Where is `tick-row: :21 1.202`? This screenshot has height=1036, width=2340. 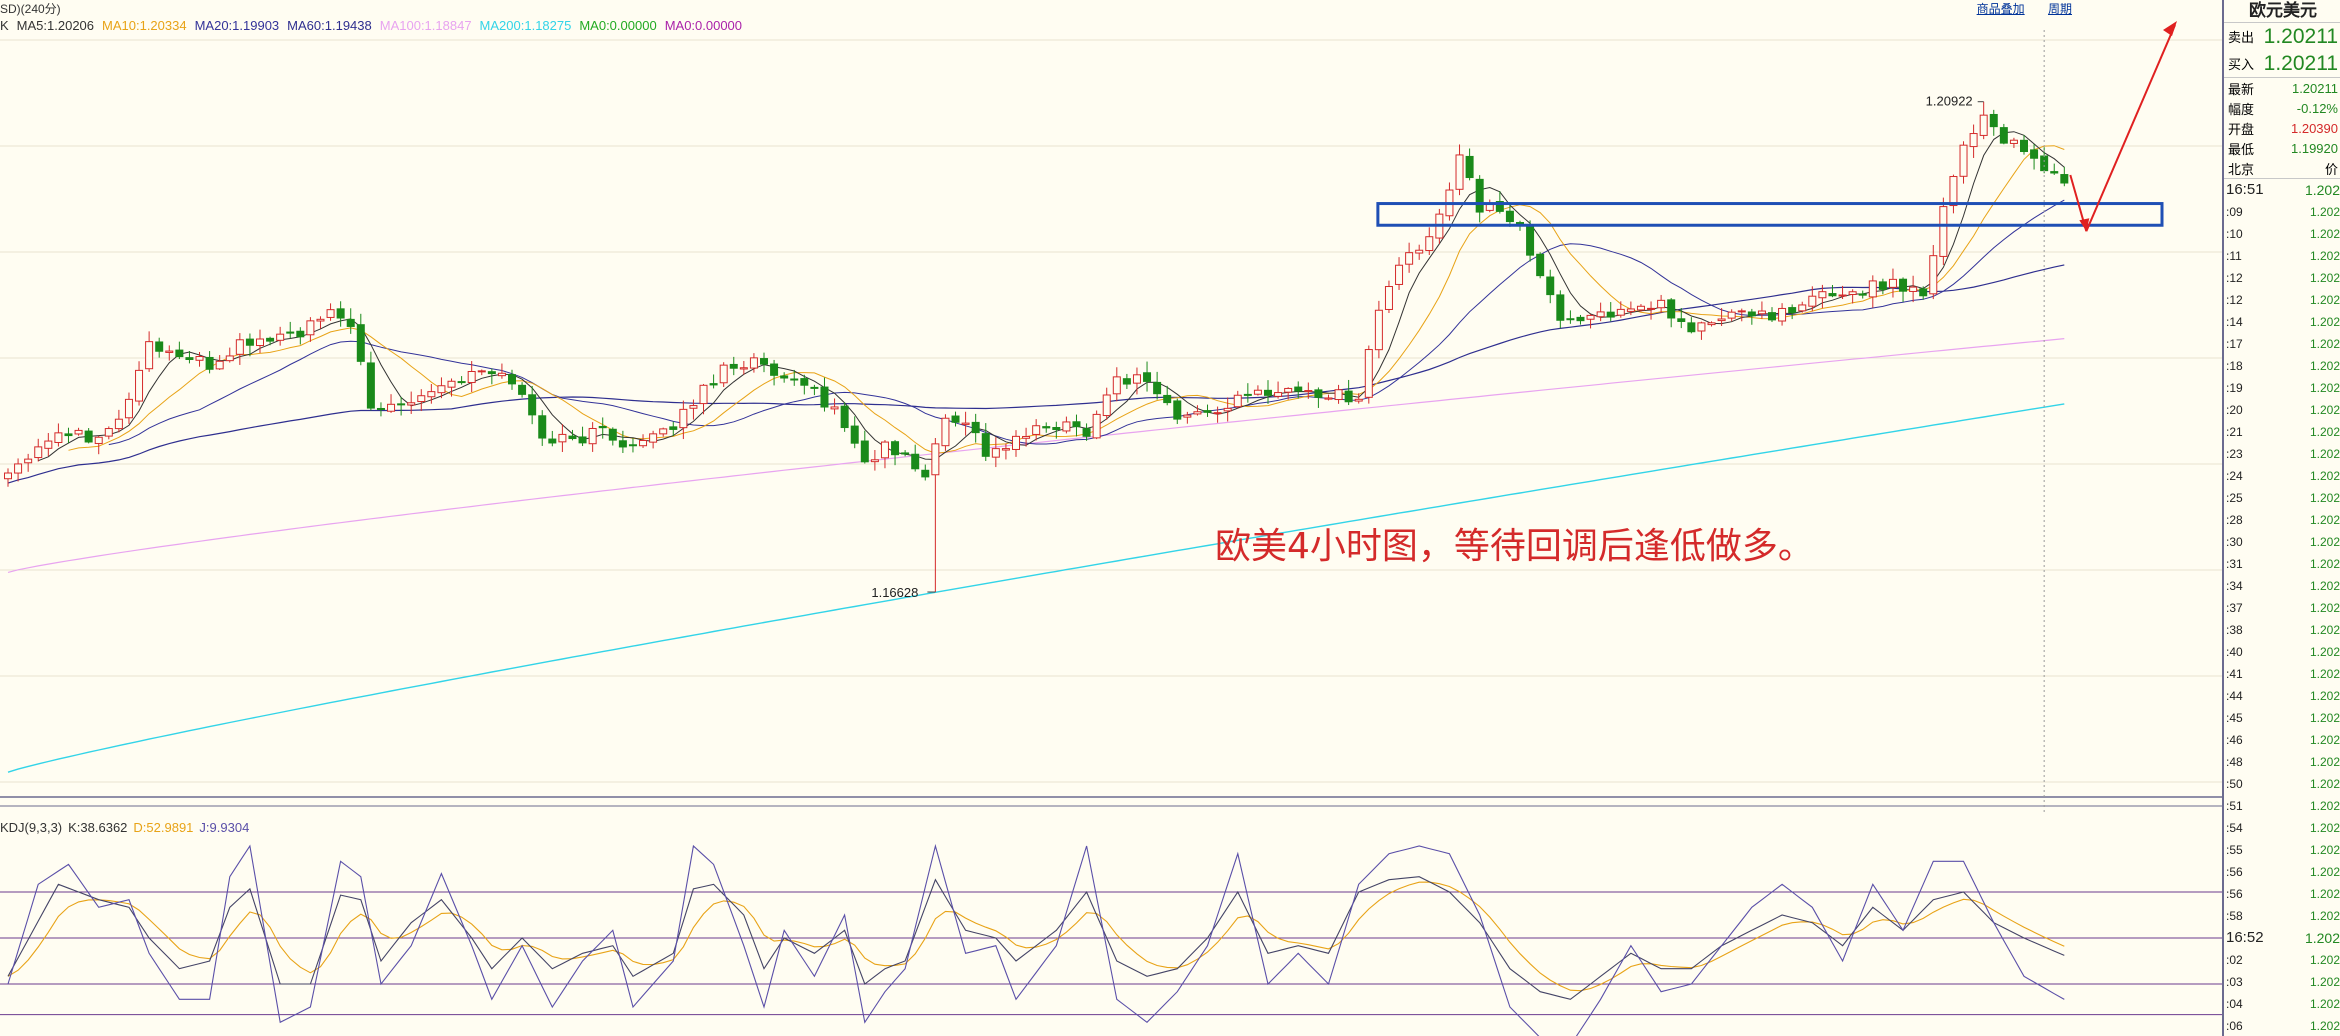 tick-row: :21 1.202 is located at coordinates (2282, 432).